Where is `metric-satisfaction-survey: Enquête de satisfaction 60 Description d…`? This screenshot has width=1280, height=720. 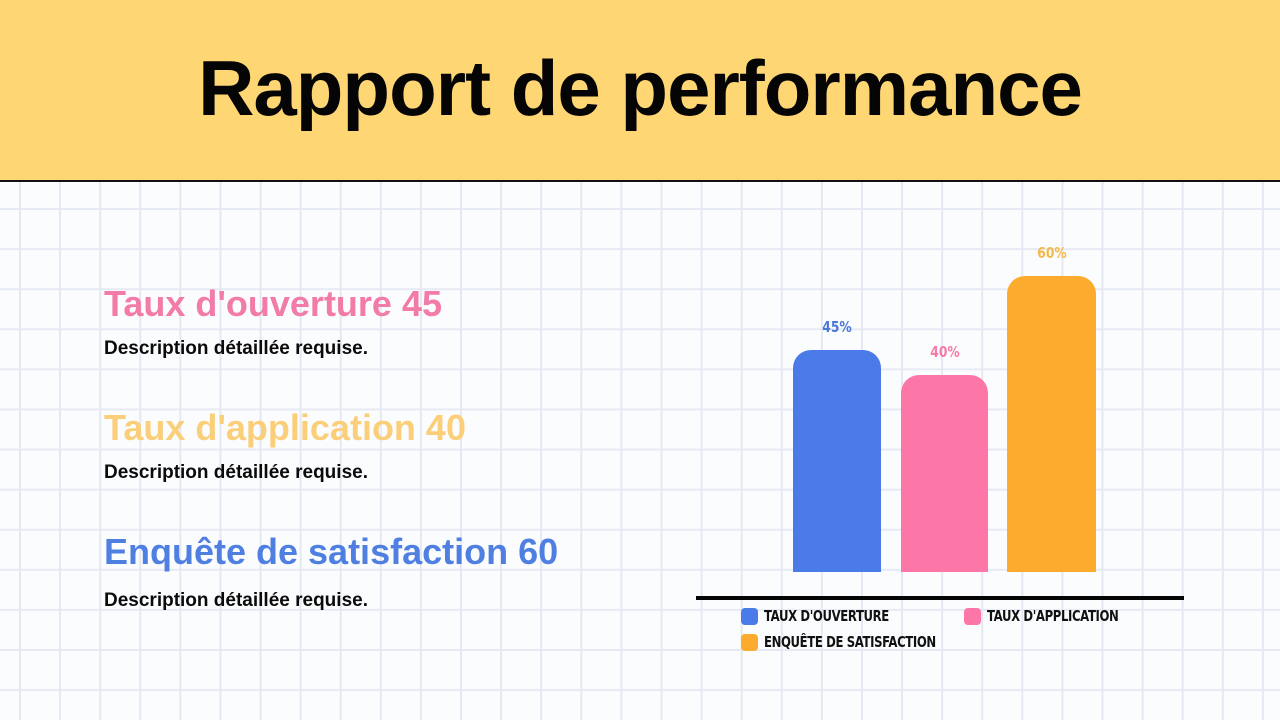 metric-satisfaction-survey: Enquête de satisfaction 60 Description d… is located at coordinates (331, 572).